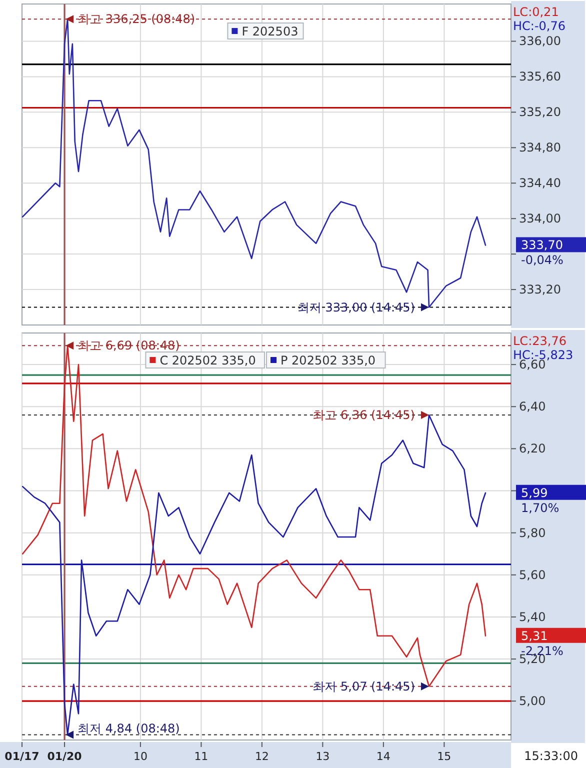 The width and height of the screenshot is (586, 768). I want to click on annotation: 최저 5,07 (14:45), so click(363, 686).